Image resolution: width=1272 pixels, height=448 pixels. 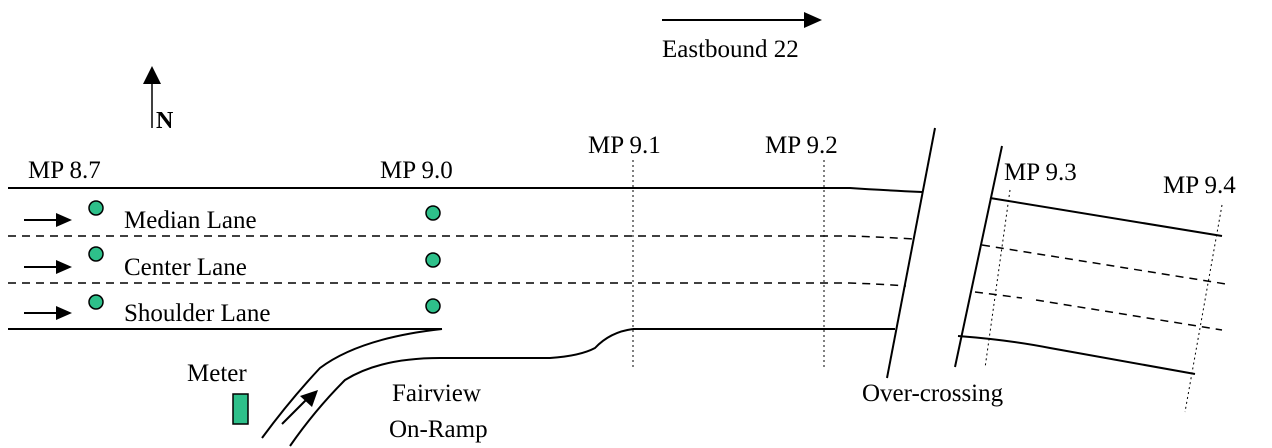 What do you see at coordinates (438, 429) in the screenshot?
I see `ramp-label-line2: On-Ramp` at bounding box center [438, 429].